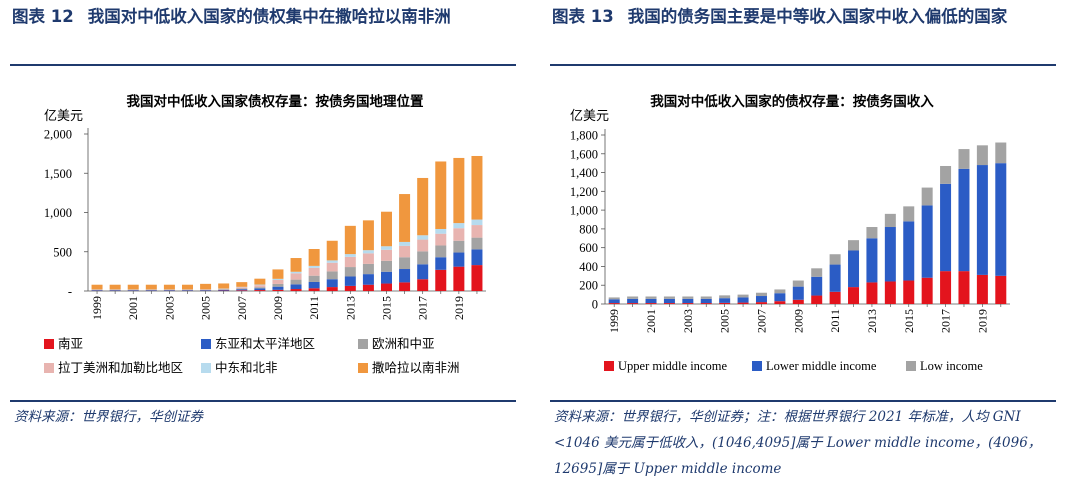 This screenshot has width=1080, height=494. I want to click on bar-segment-2015-s2, so click(909, 214).